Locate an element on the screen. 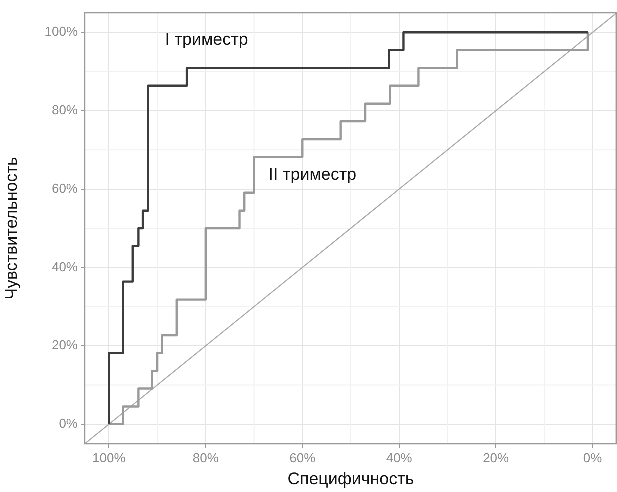 This screenshot has width=617, height=492. y-tick-label: 0% is located at coordinates (68, 423).